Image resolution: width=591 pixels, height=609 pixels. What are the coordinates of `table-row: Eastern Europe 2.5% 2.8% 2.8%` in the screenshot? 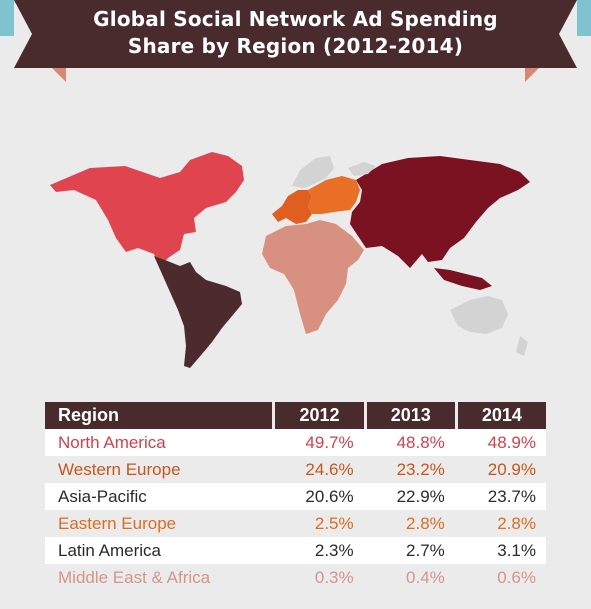 It's located at (295, 523).